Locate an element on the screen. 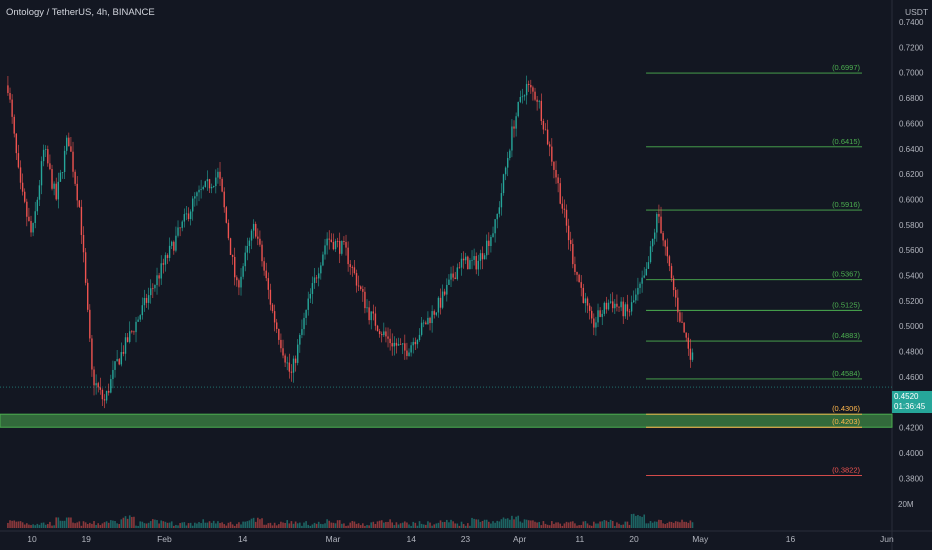  fib-level-label: (0.5367) is located at coordinates (846, 274).